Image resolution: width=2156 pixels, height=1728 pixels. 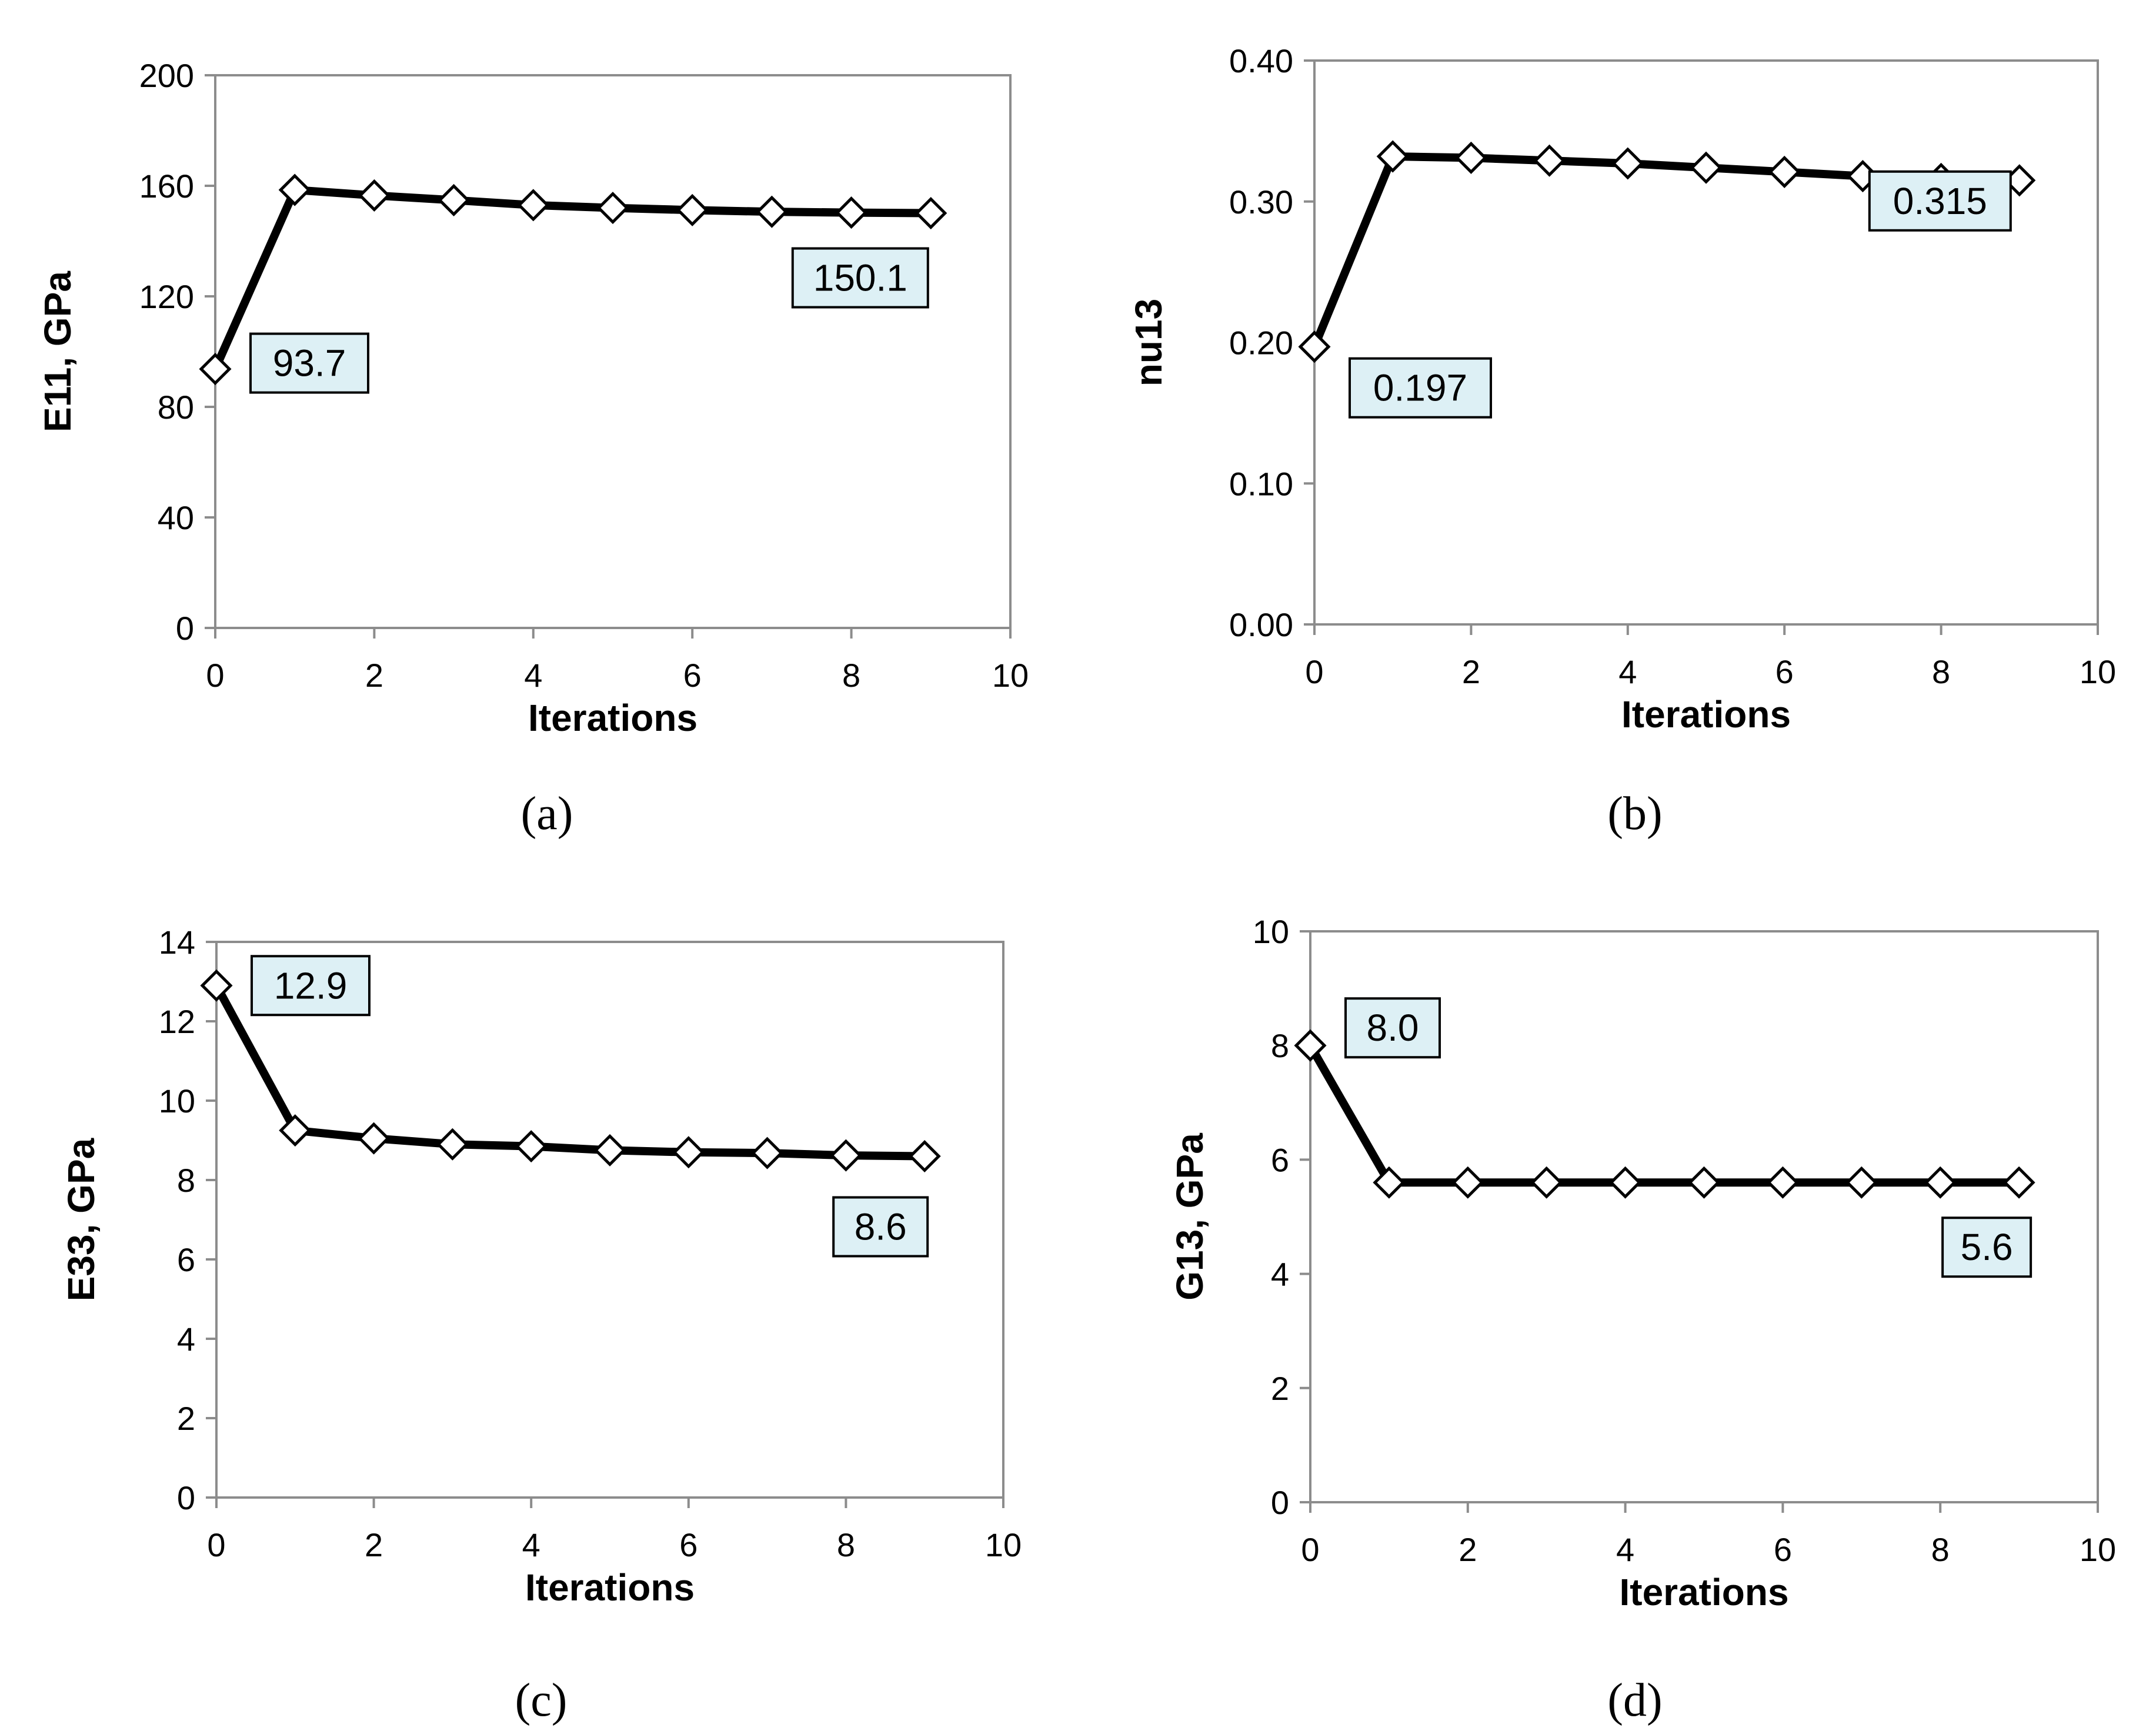 What do you see at coordinates (177, 942) in the screenshot?
I see `y-tick-label: 14` at bounding box center [177, 942].